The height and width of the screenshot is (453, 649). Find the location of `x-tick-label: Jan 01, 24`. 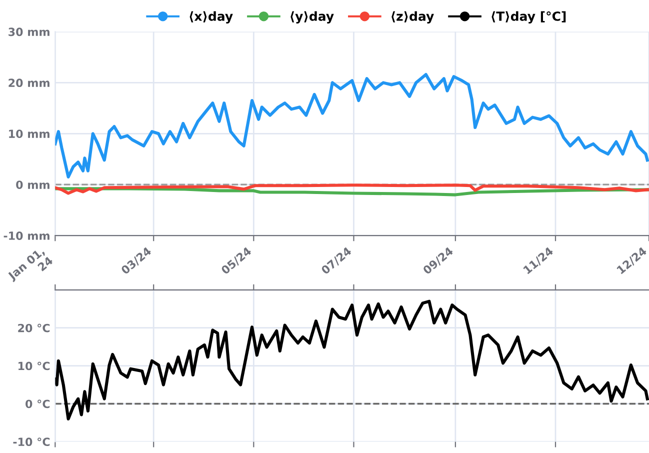

x-tick-label: Jan 01, 24 is located at coordinates (30, 264).